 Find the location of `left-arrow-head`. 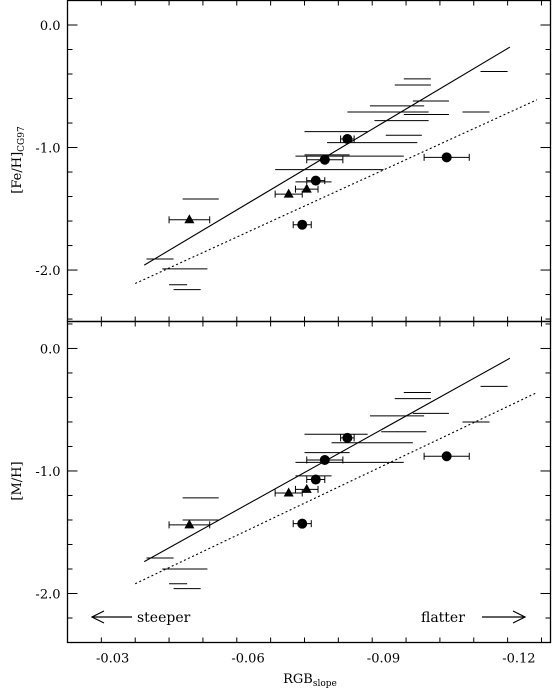

left-arrow-head is located at coordinates (97, 617).